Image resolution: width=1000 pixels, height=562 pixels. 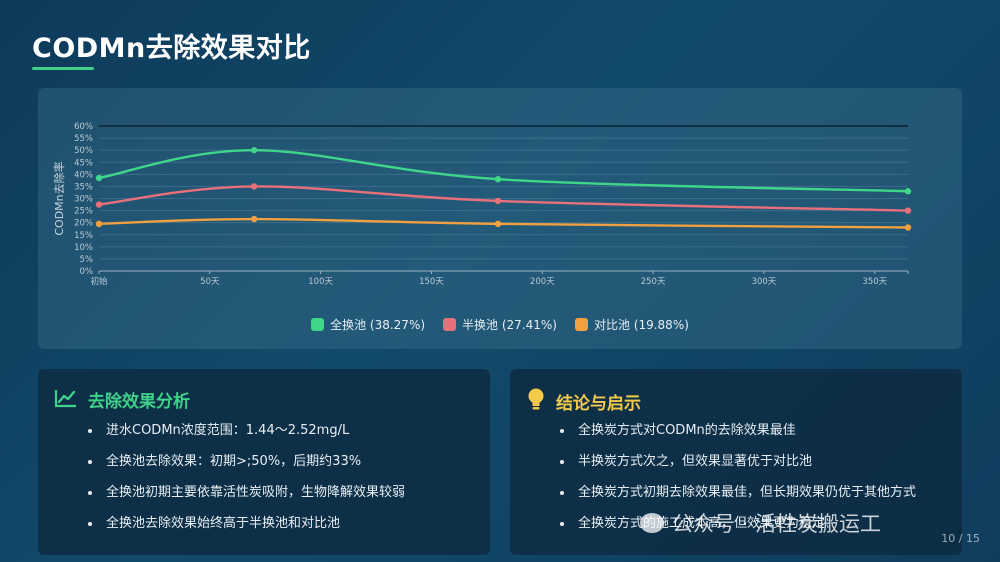 What do you see at coordinates (509, 325) in the screenshot?
I see `legend-label: 半换池 (27.41%)` at bounding box center [509, 325].